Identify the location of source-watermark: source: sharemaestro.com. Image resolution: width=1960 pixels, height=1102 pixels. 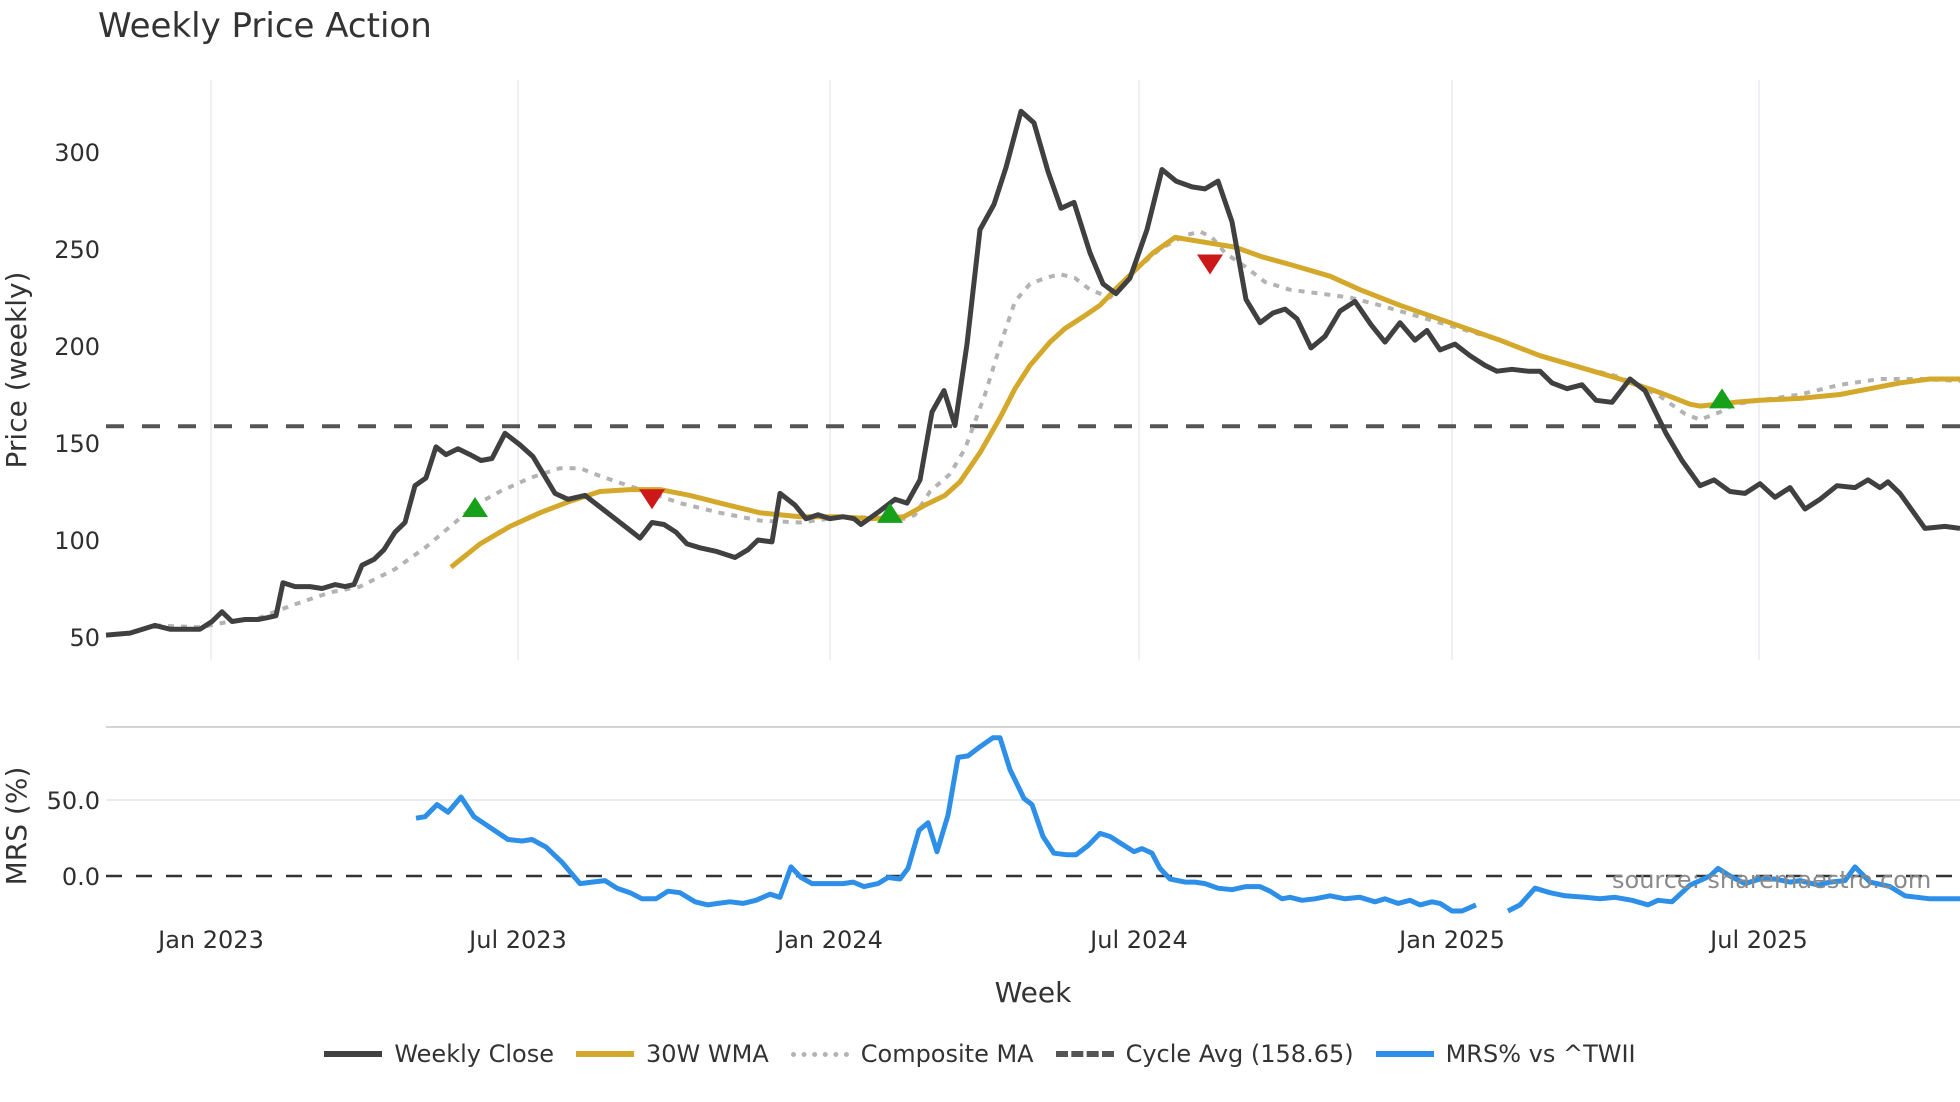
(1772, 880).